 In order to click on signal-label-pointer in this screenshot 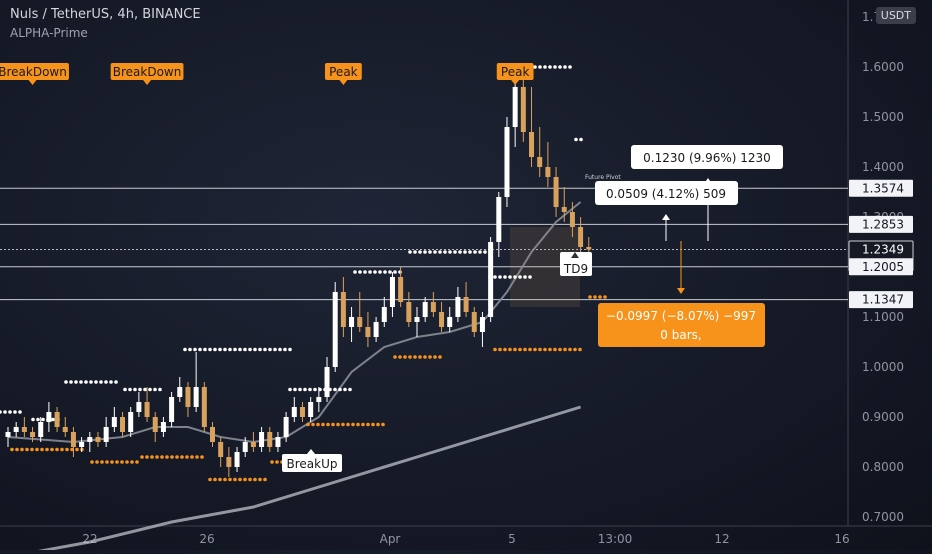, I will do `click(515, 82)`.